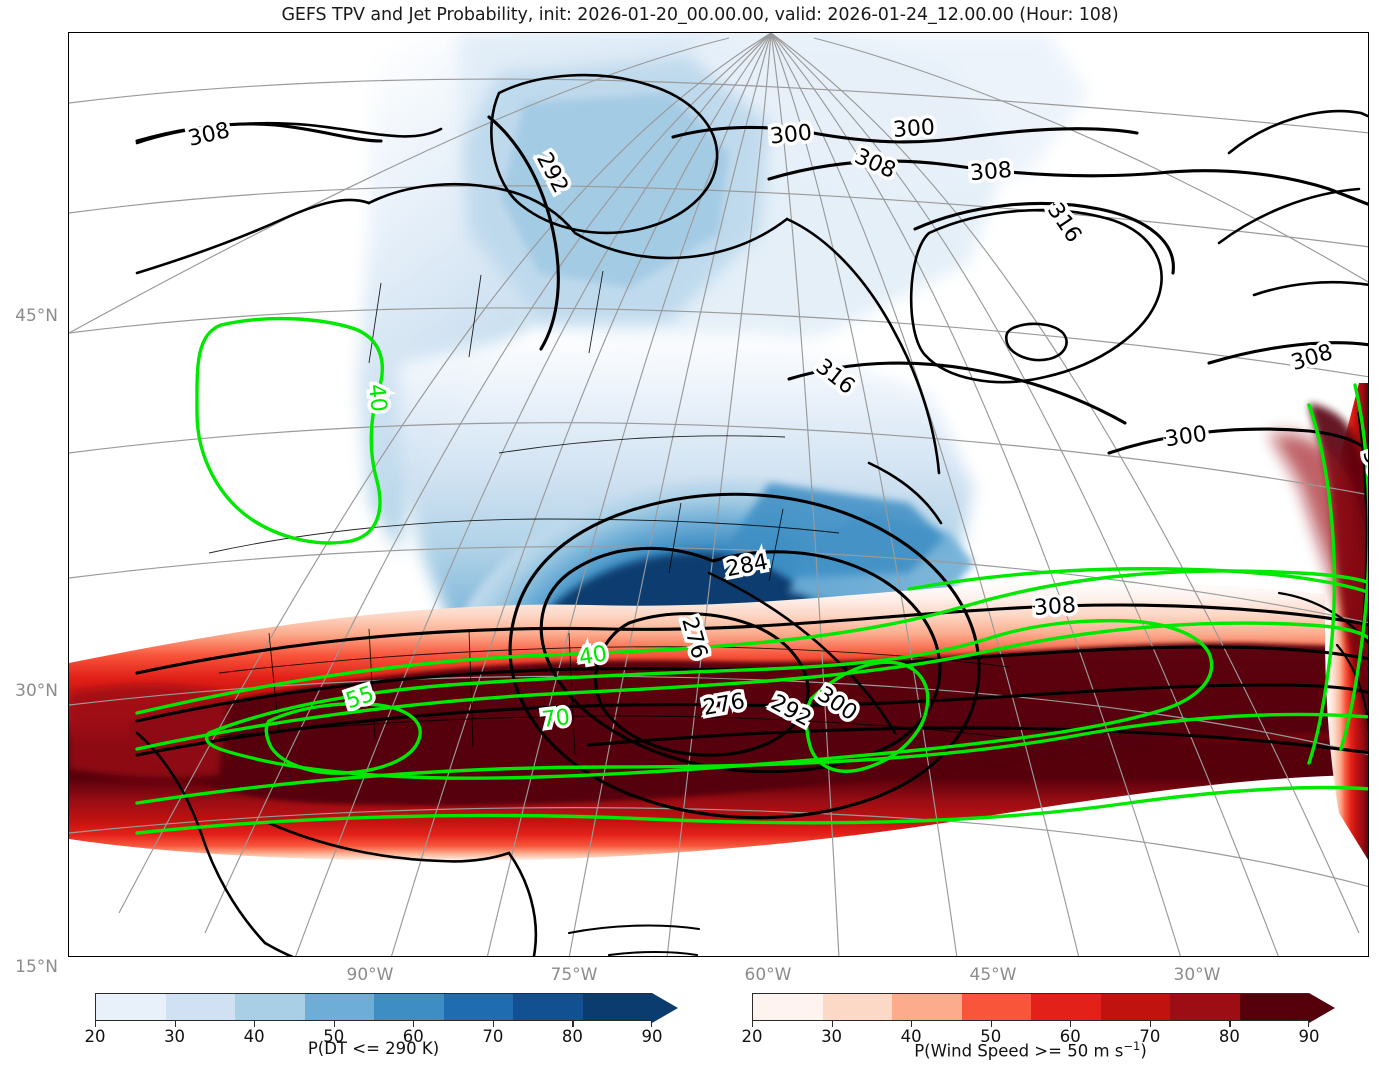 This screenshot has height=1084, width=1400. I want to click on colorbar-tpv-ticklabel-70: 70, so click(493, 1036).